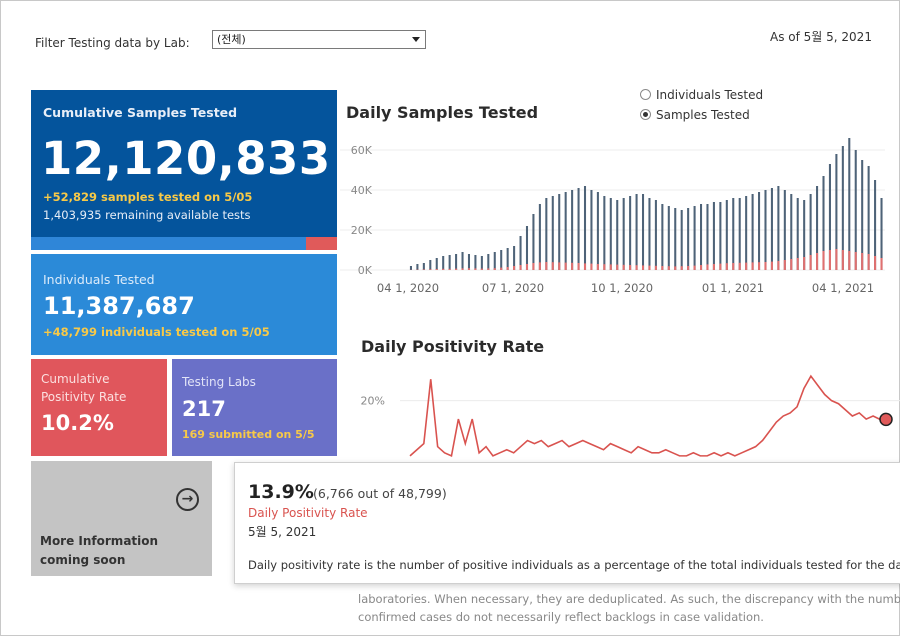  I want to click on more-information-card: → More Information coming soon, so click(121, 518).